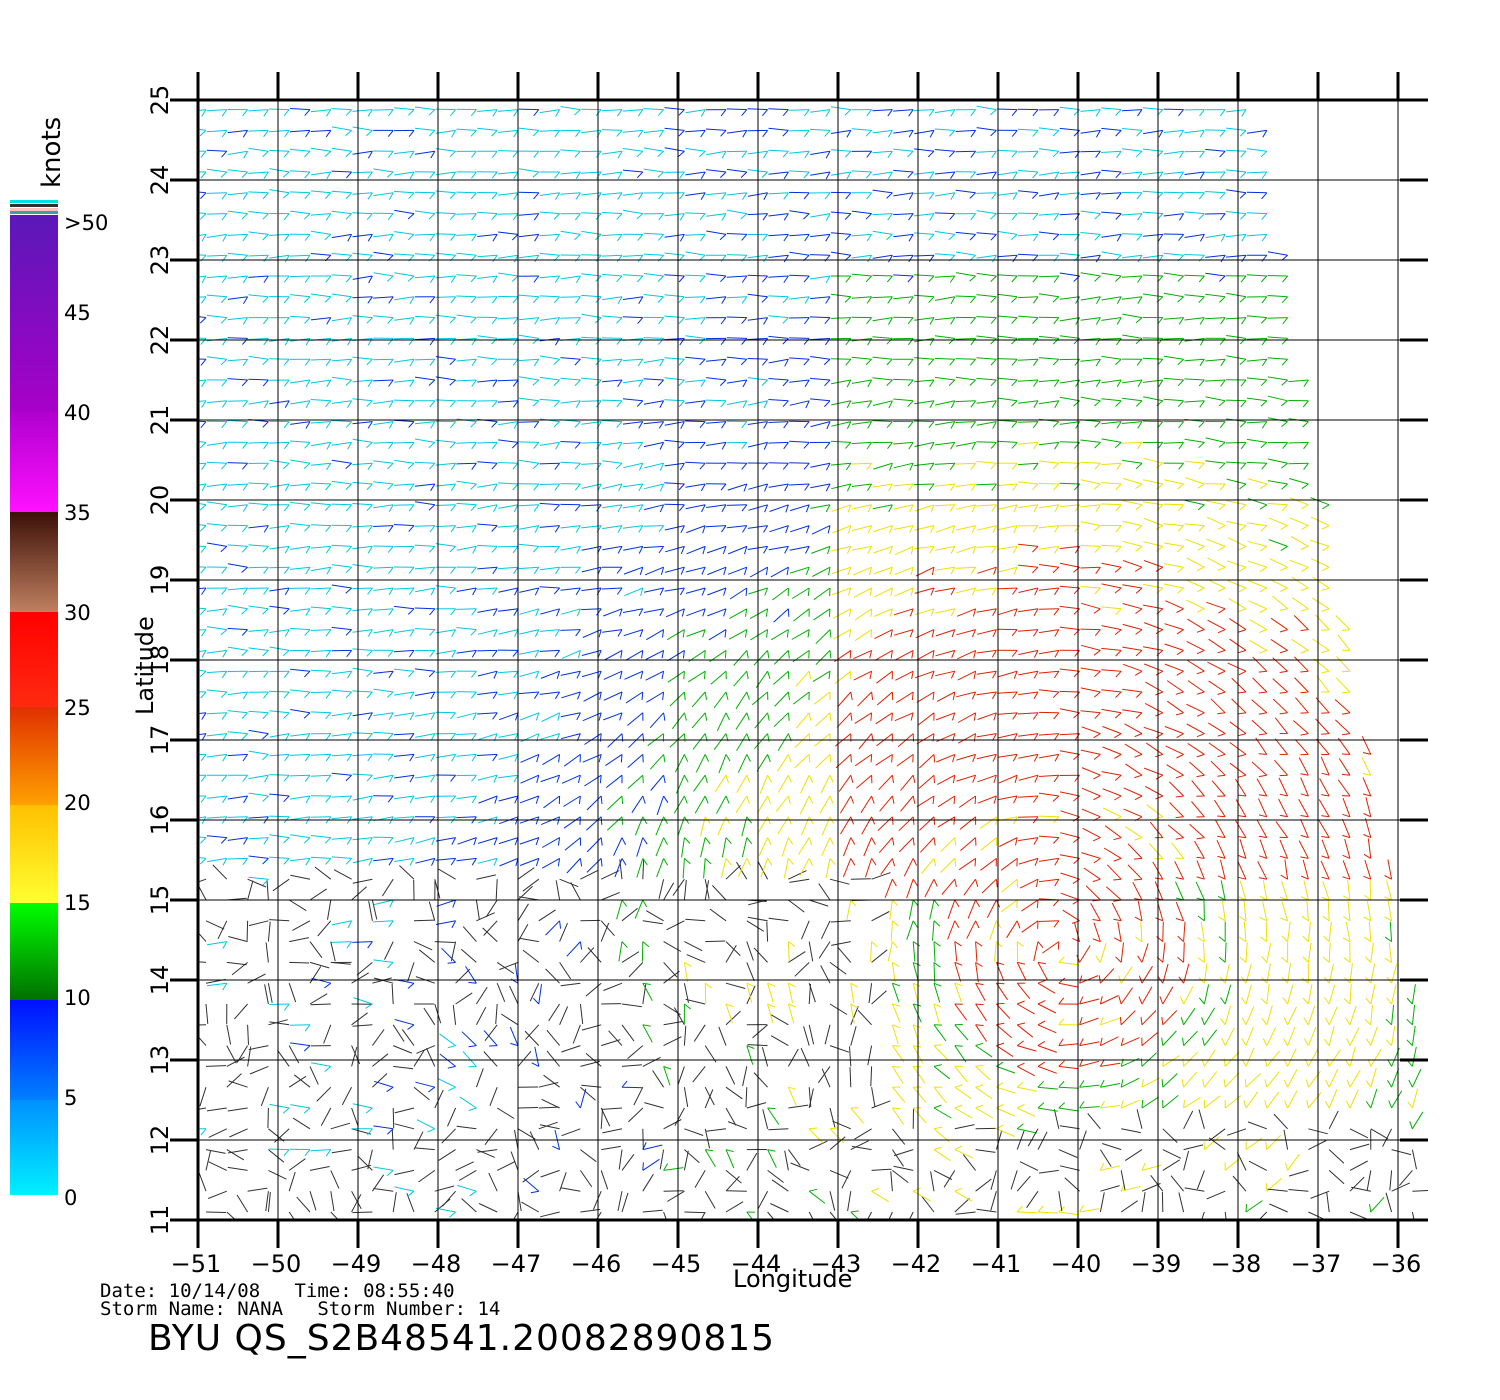 This screenshot has height=1400, width=1500. Describe the element at coordinates (52, 152) in the screenshot. I see `legend-unit-label: knots` at that location.